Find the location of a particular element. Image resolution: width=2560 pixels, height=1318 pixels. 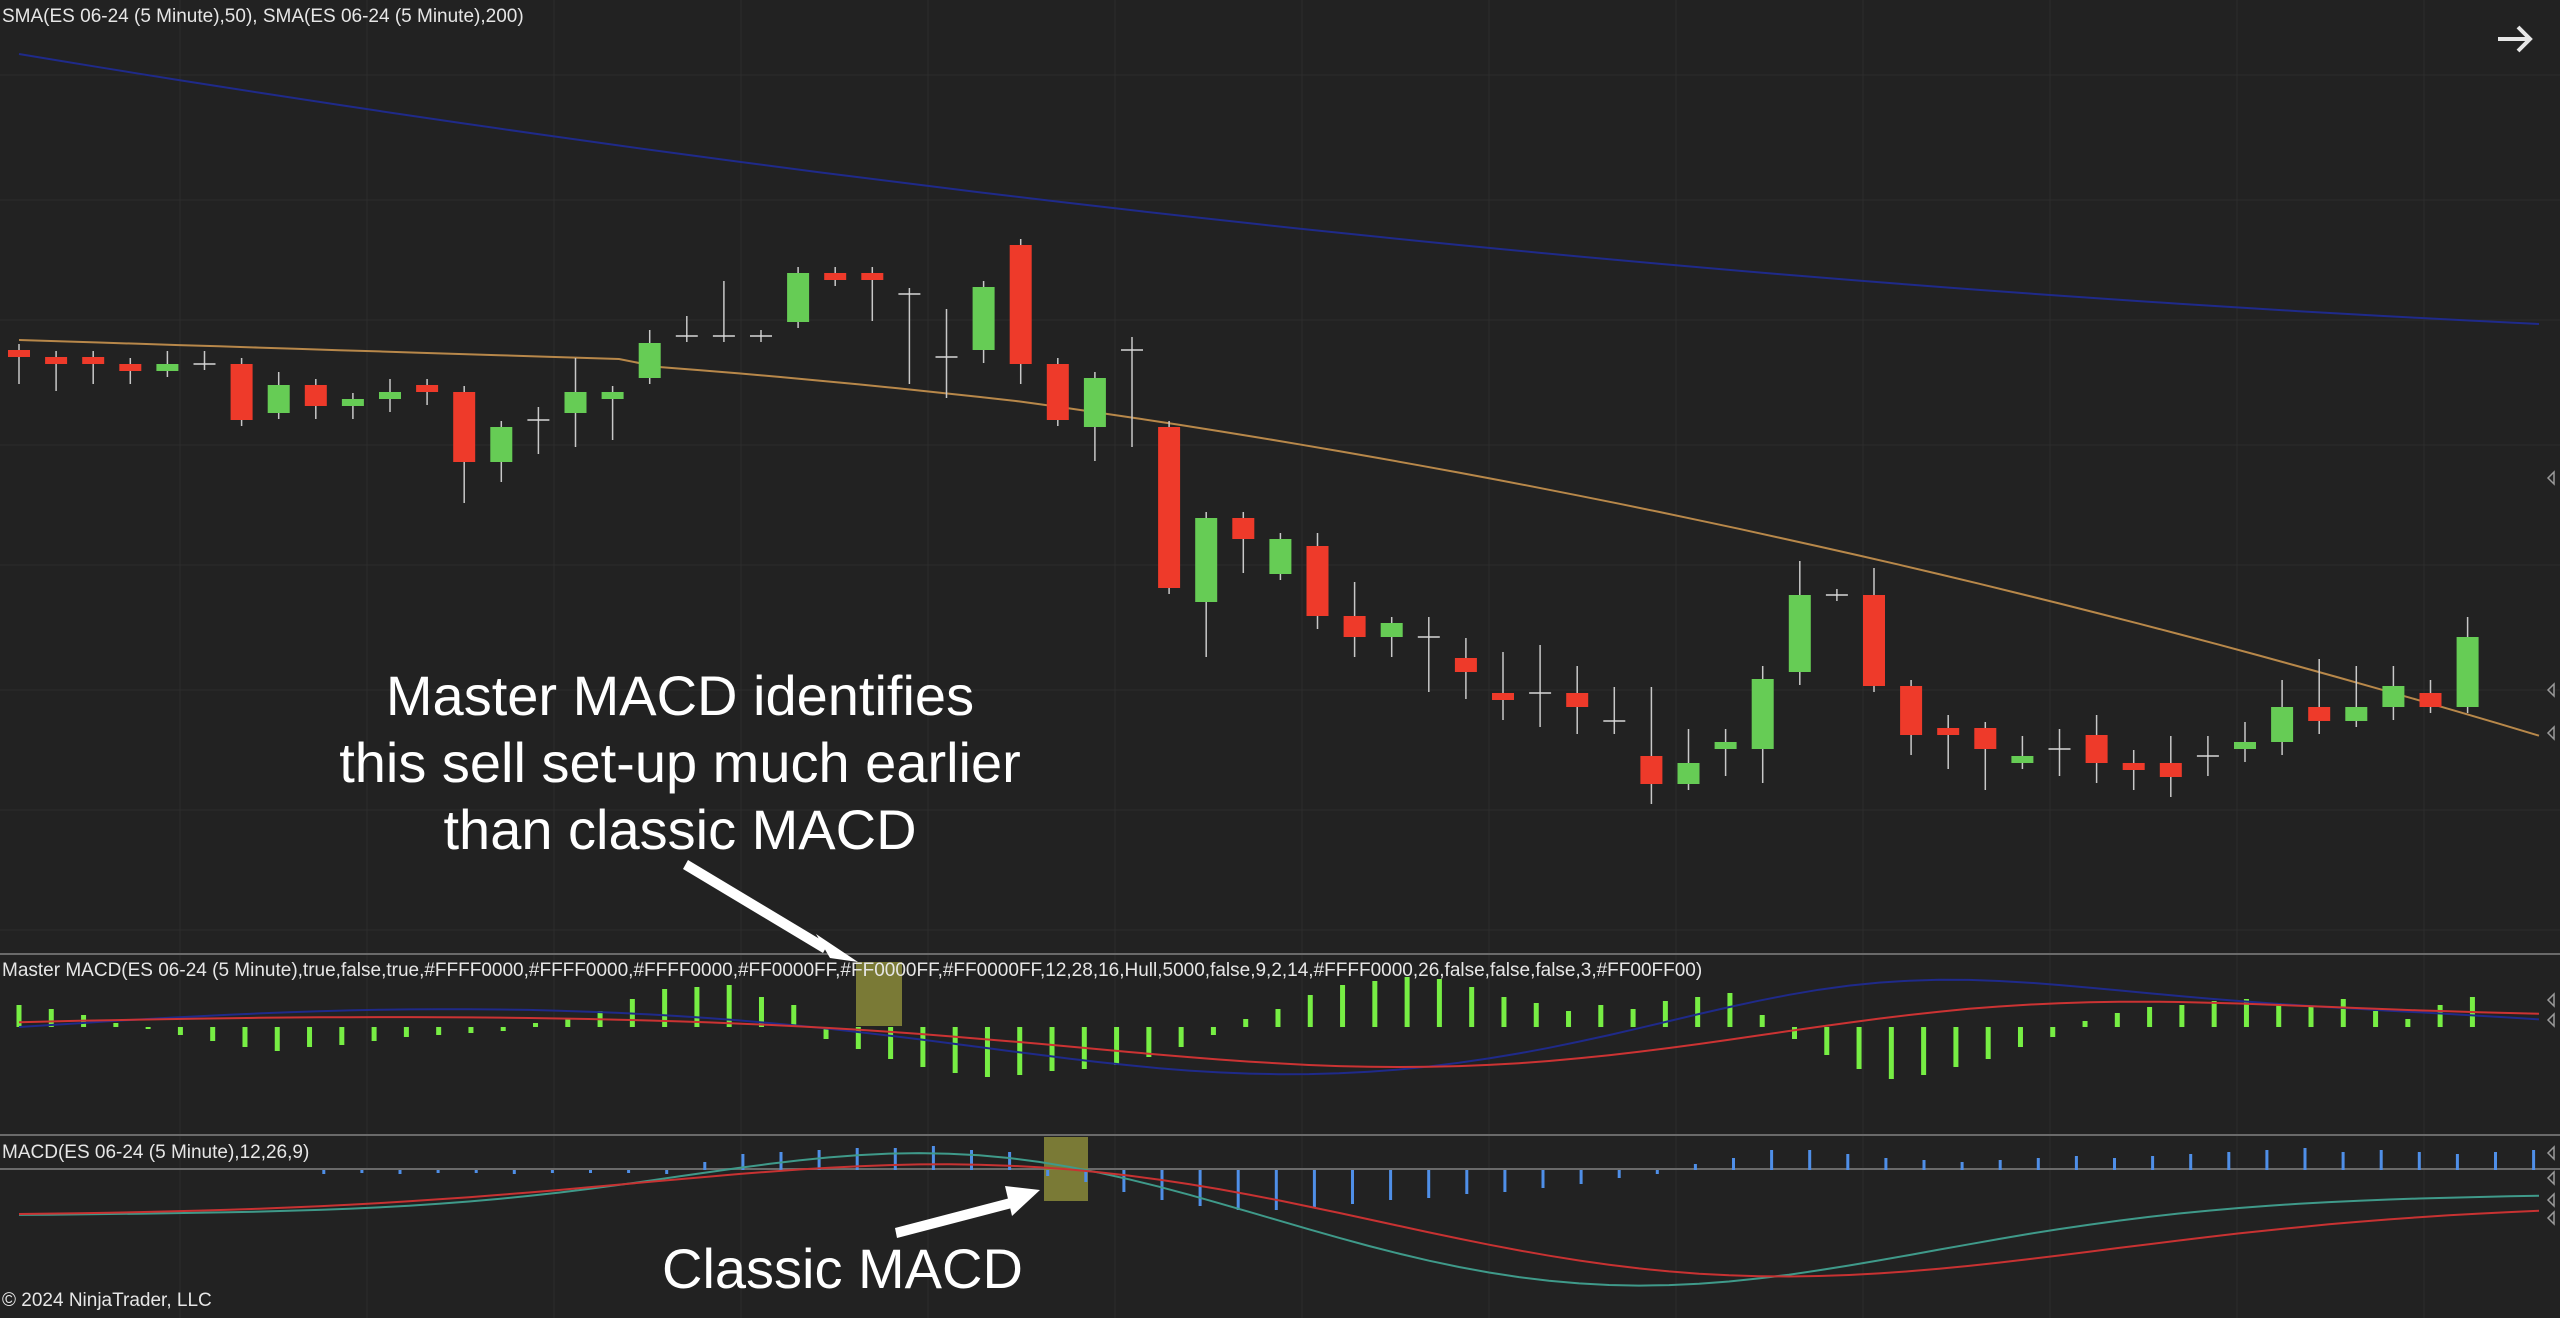

annotation-line-3: than classic MACD is located at coordinates (680, 829).